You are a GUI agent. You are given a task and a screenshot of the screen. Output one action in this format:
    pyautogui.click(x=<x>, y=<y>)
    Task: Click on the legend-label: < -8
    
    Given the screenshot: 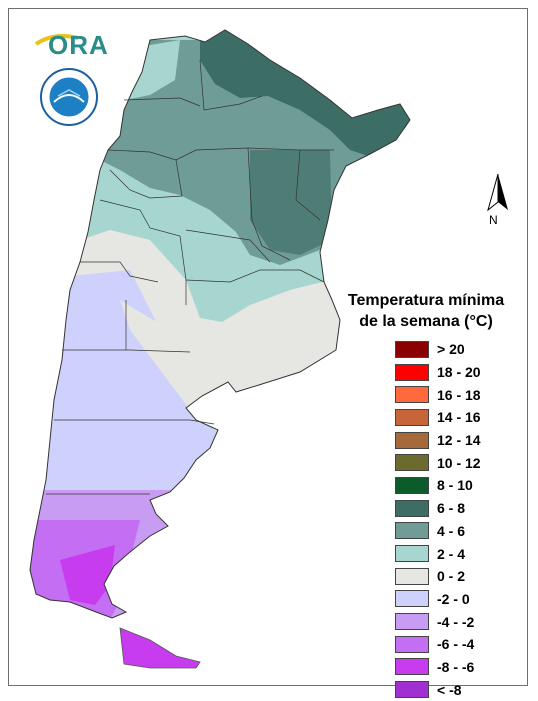 What is the action you would take?
    pyautogui.click(x=449, y=689)
    